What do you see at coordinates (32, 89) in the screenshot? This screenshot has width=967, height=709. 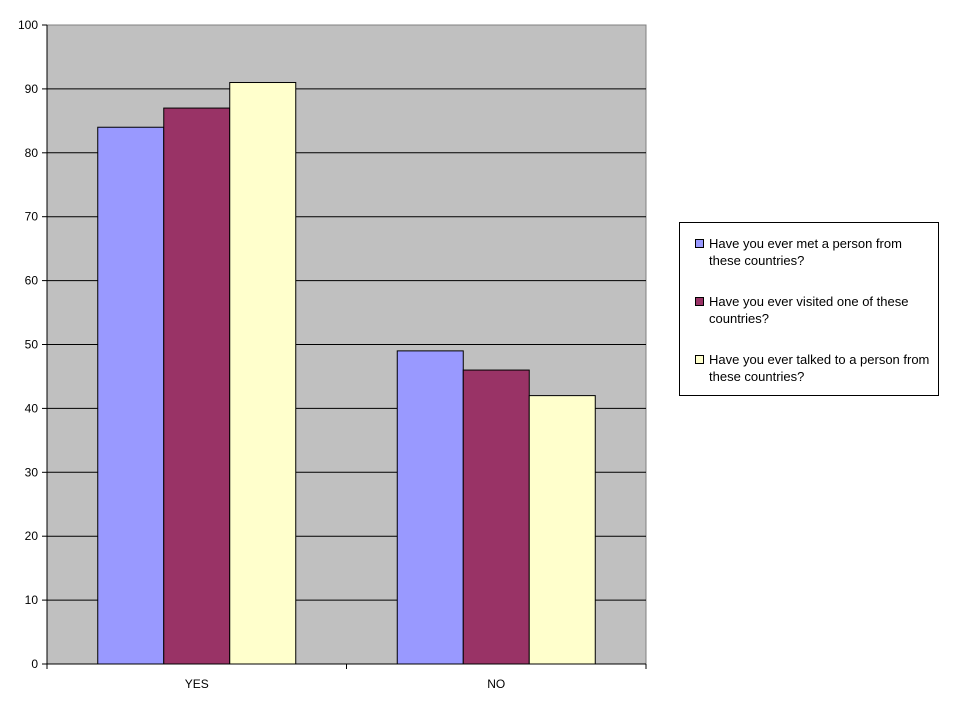 I see `y-tick-label: 90` at bounding box center [32, 89].